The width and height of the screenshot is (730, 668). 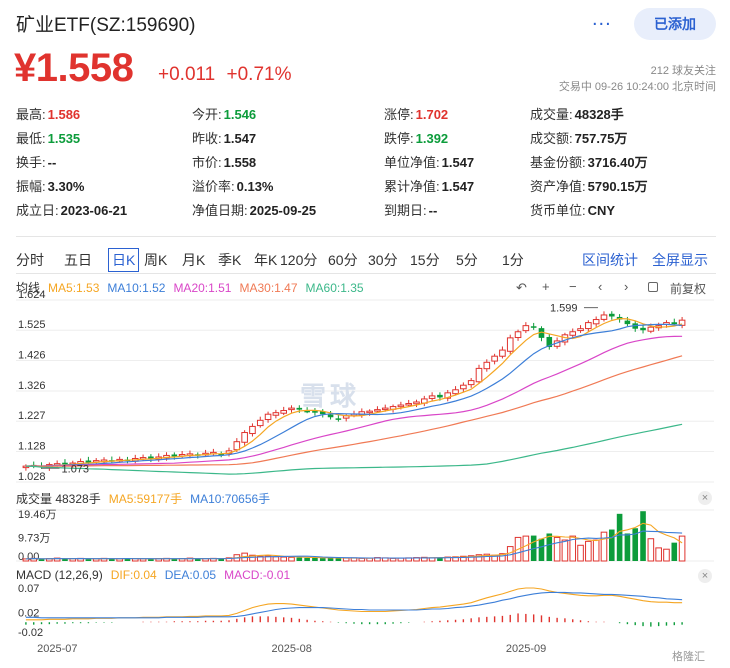 What do you see at coordinates (412, 186) in the screenshot?
I see `stat-label: 累计净值:` at bounding box center [412, 186].